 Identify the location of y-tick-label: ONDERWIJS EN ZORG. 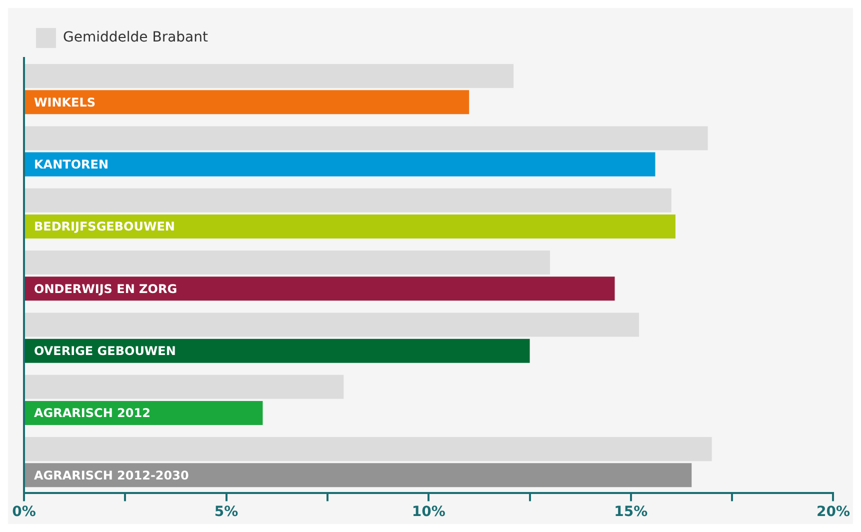
(106, 289).